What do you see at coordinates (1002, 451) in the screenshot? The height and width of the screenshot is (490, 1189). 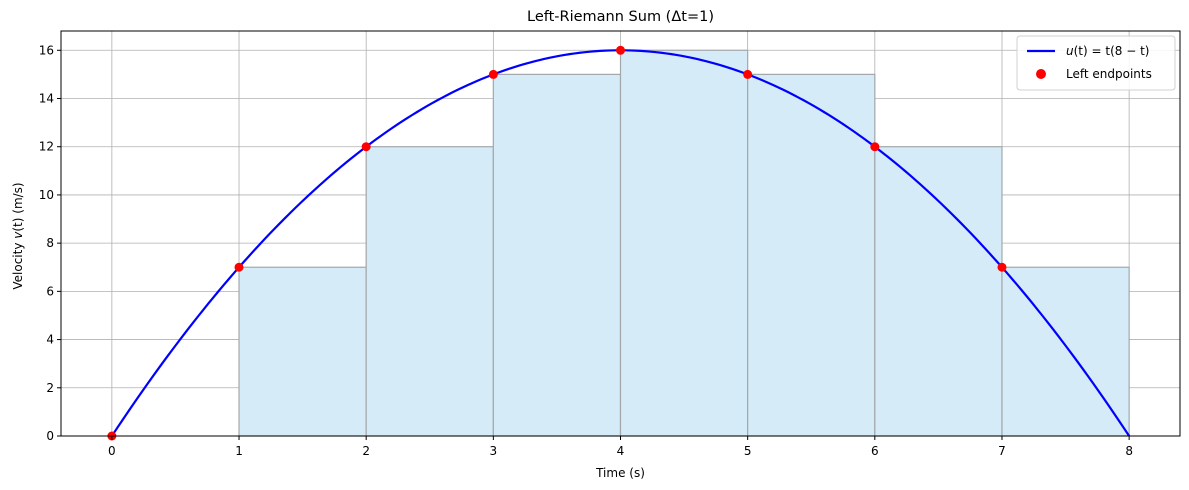 I see `x-tick-label: 7` at bounding box center [1002, 451].